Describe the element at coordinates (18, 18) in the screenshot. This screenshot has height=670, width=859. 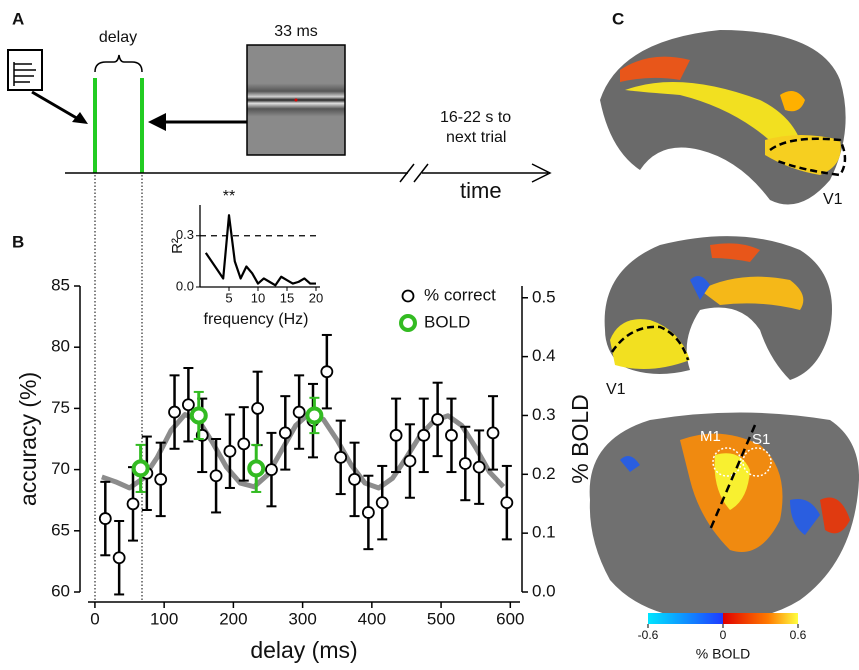
I see `panel-label: A` at that location.